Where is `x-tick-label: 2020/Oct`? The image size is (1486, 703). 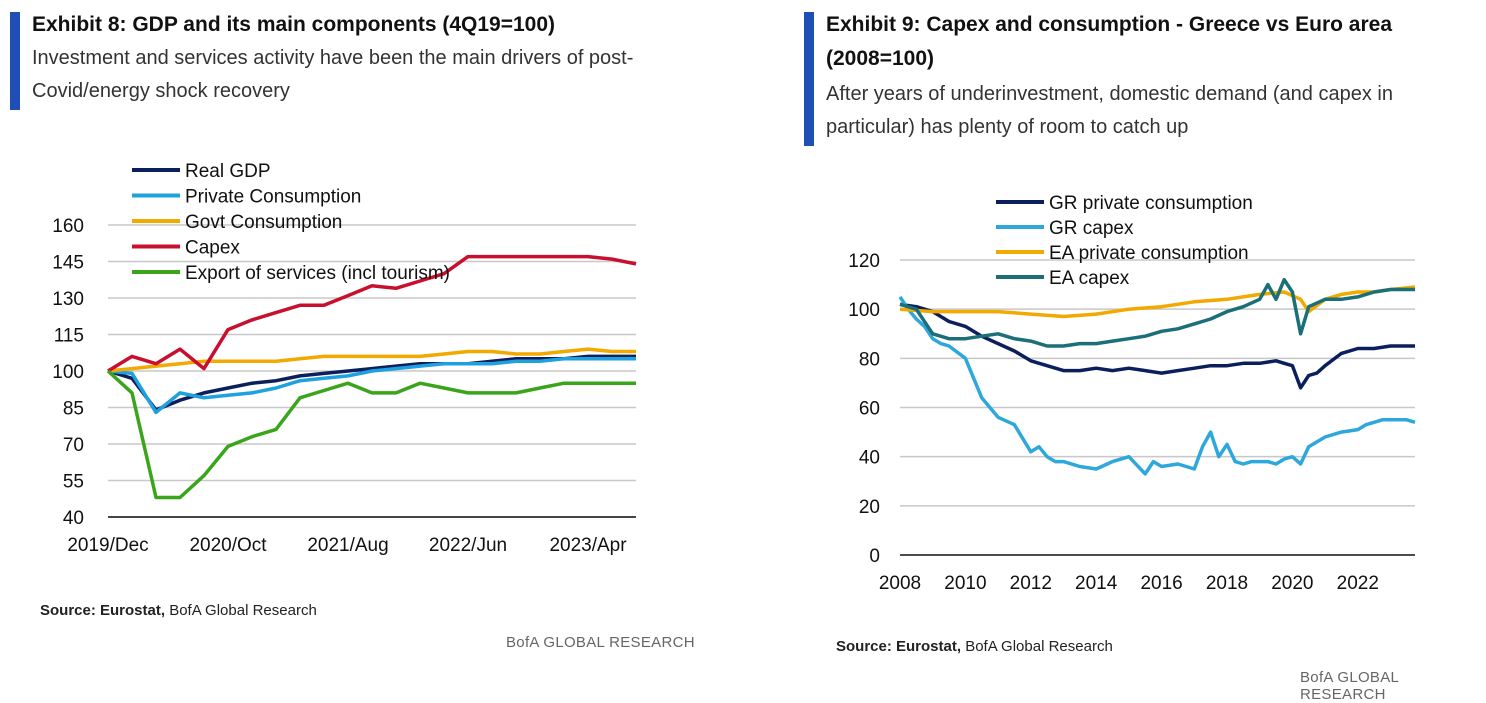
x-tick-label: 2020/Oct is located at coordinates (228, 545).